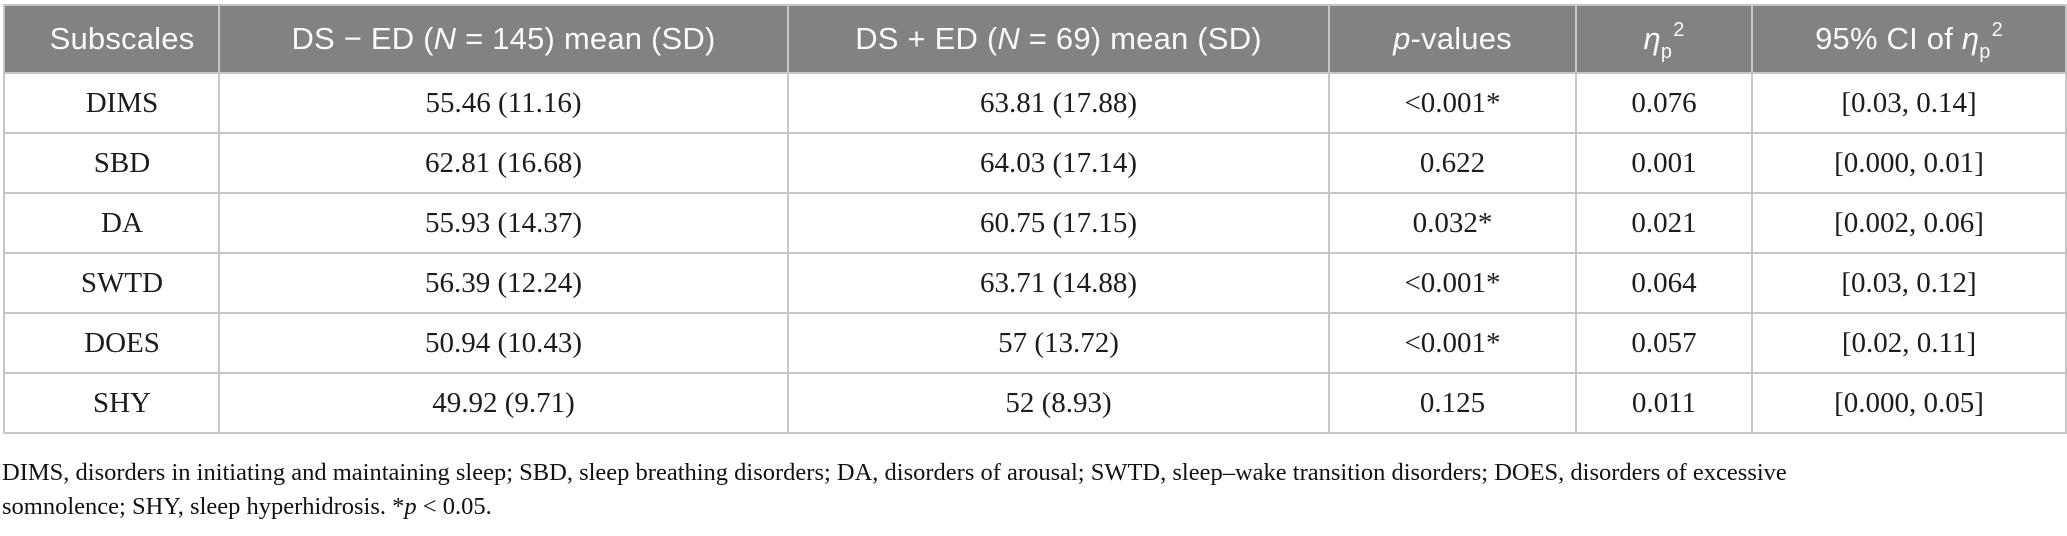  What do you see at coordinates (1970, 38) in the screenshot?
I see `ci-eta-symbol: η` at bounding box center [1970, 38].